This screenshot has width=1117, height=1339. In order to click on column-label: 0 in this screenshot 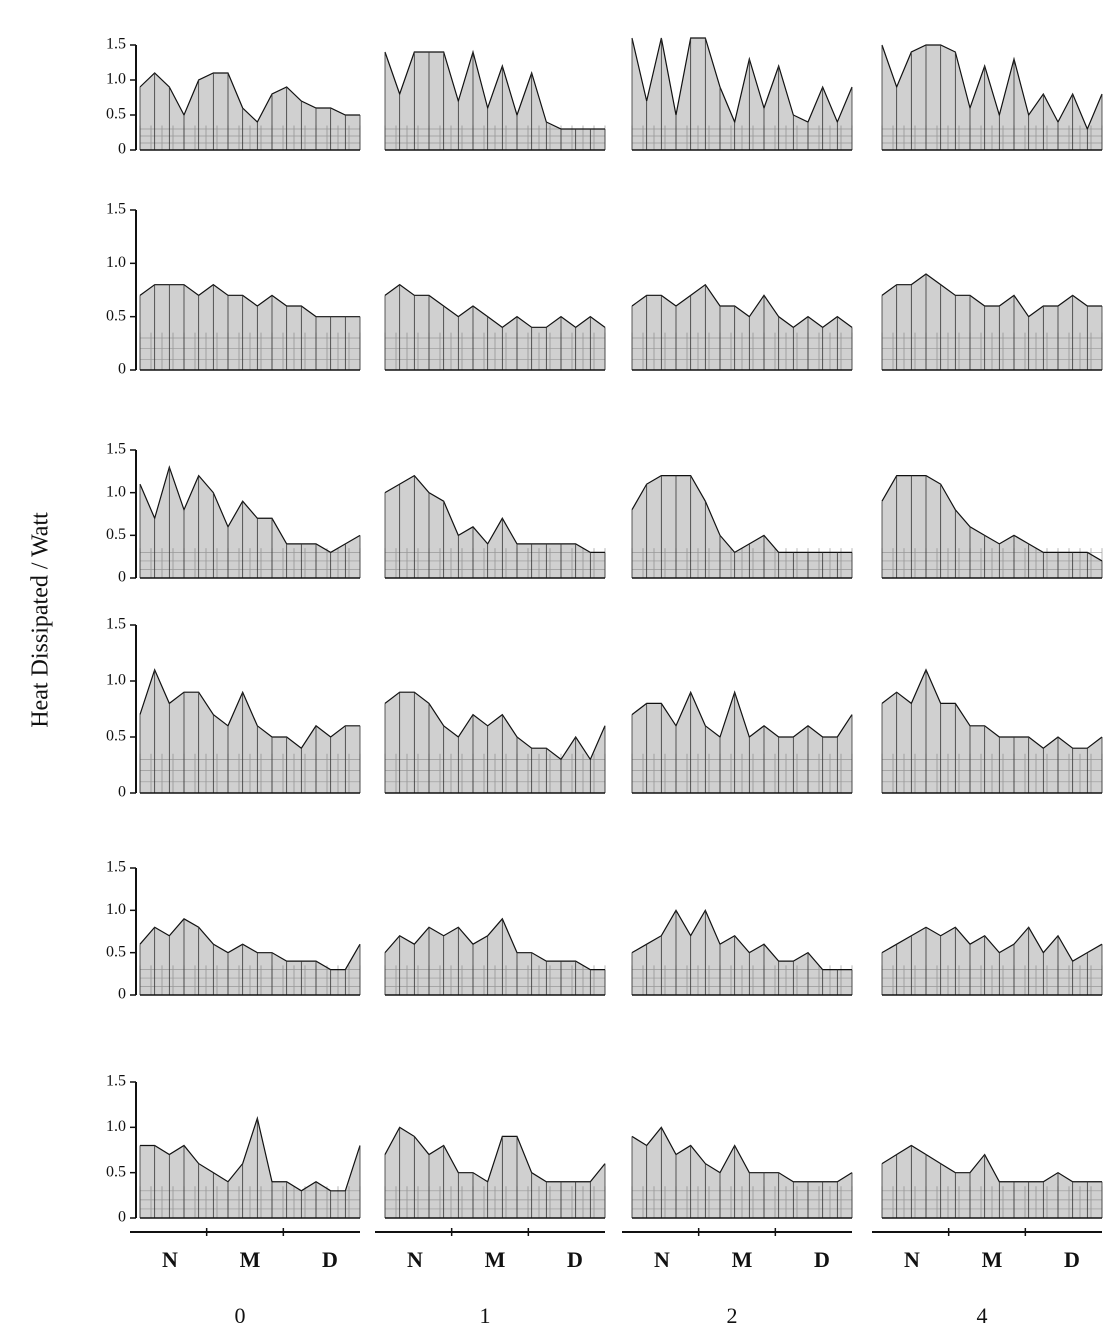, I will do `click(240, 1315)`.